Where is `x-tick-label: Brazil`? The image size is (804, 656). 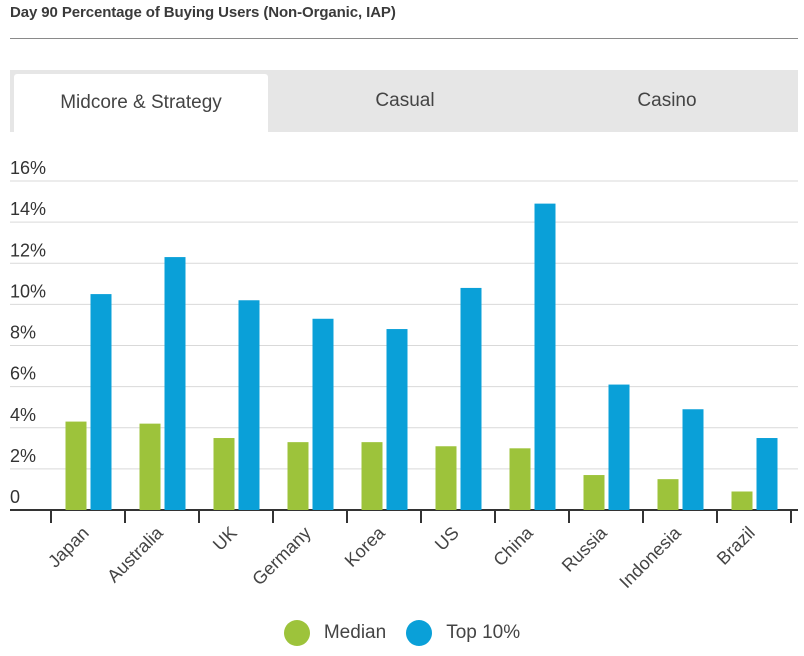 x-tick-label: Brazil is located at coordinates (736, 546).